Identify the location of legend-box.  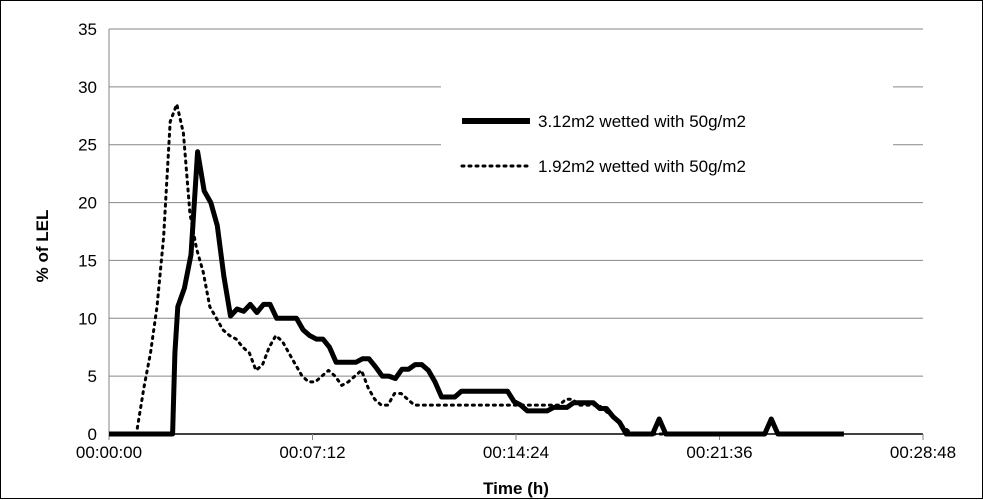
(667, 131).